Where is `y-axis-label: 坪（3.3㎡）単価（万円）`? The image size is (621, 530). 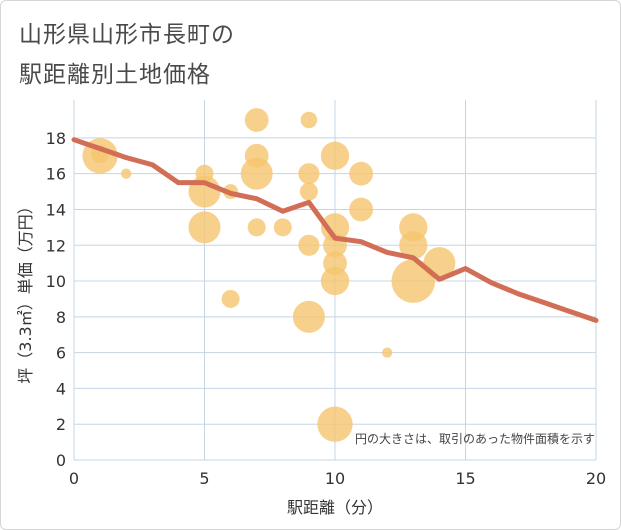 y-axis-label: 坪（3.3㎡）単価（万円） is located at coordinates (25, 290).